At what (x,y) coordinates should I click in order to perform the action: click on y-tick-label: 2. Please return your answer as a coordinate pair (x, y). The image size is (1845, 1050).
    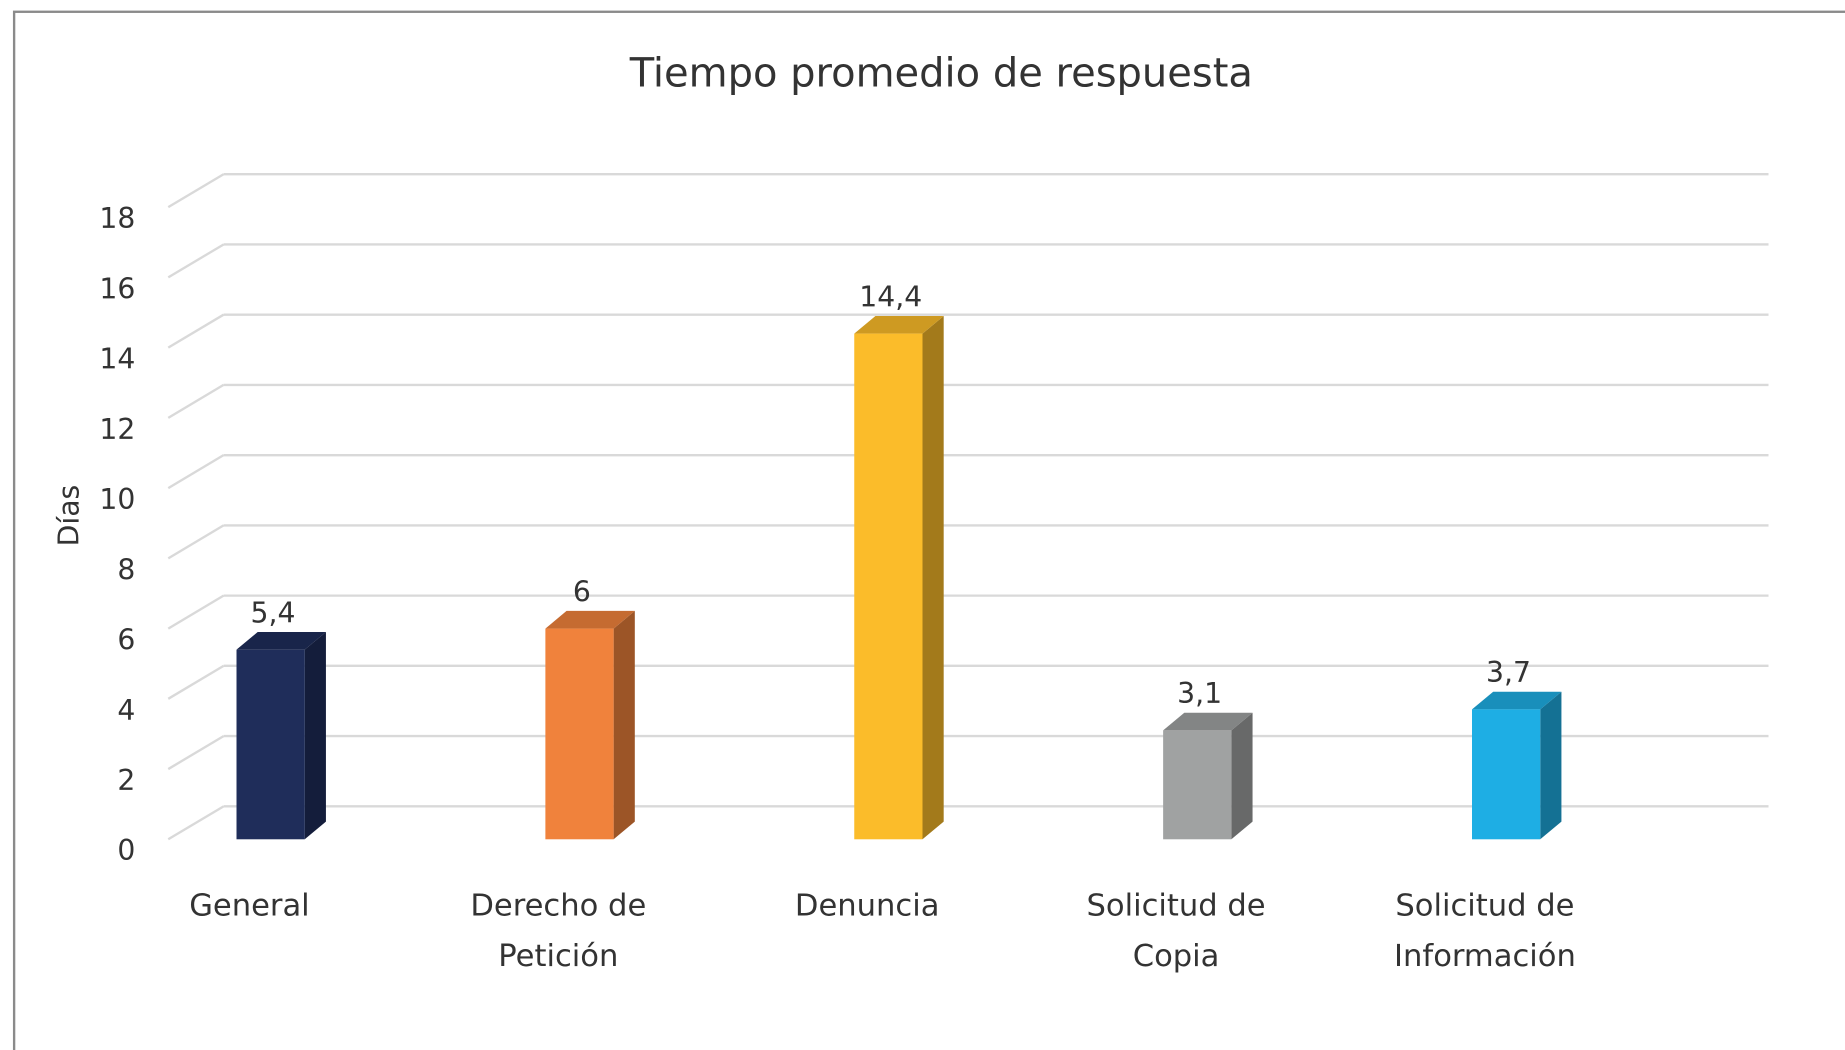
    Looking at the image, I should click on (126, 780).